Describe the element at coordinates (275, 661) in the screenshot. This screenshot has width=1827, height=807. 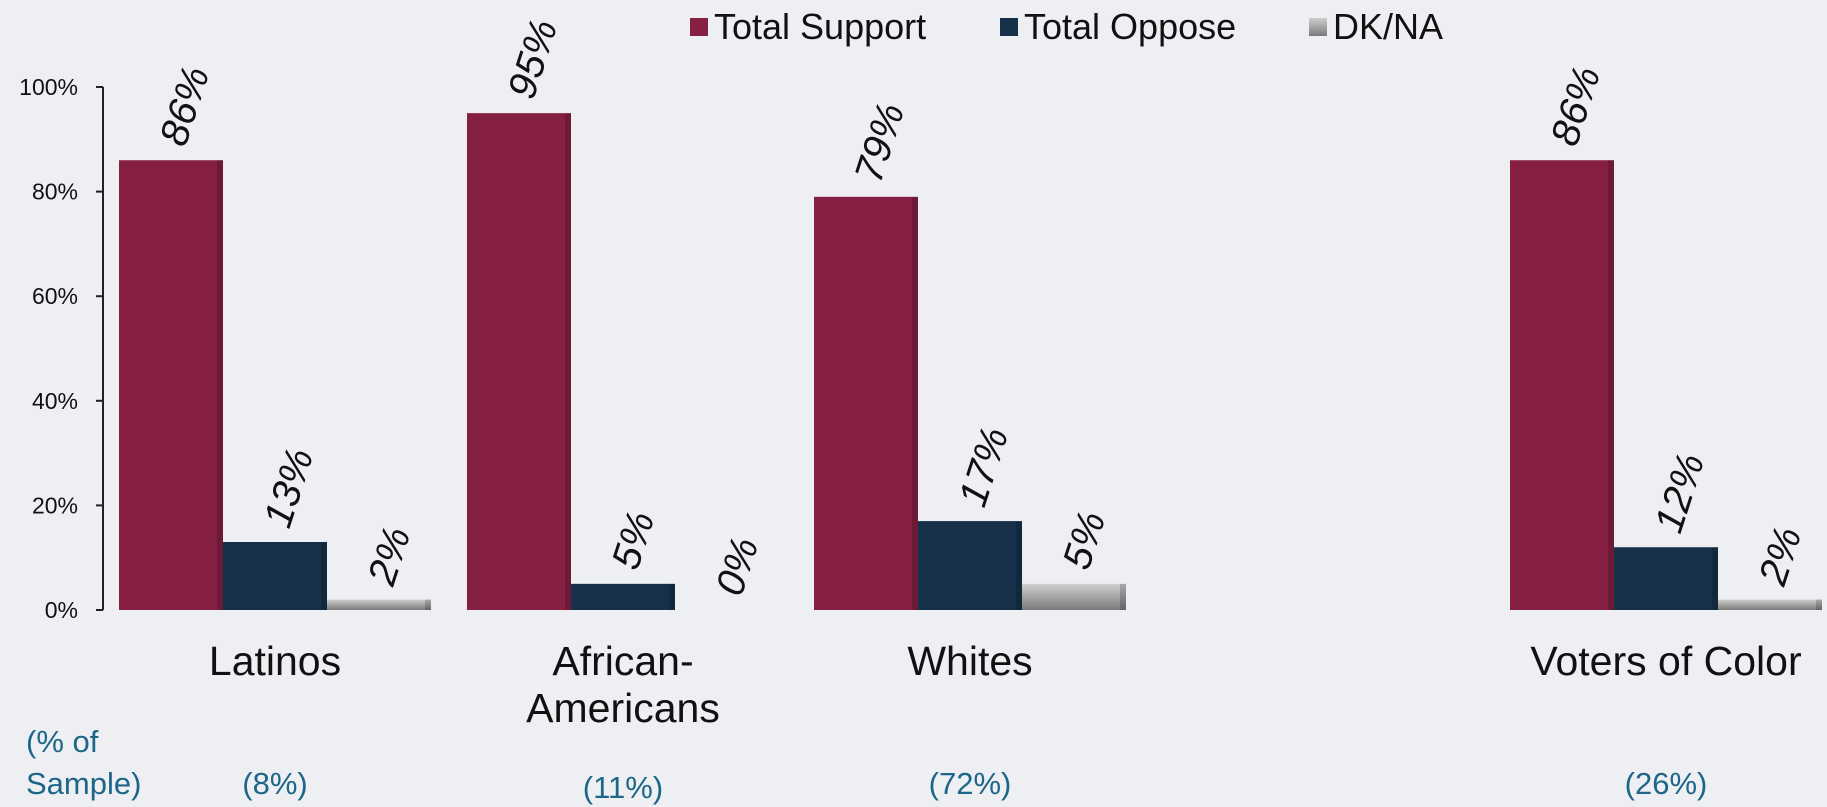
I see `category-label: Latinos` at that location.